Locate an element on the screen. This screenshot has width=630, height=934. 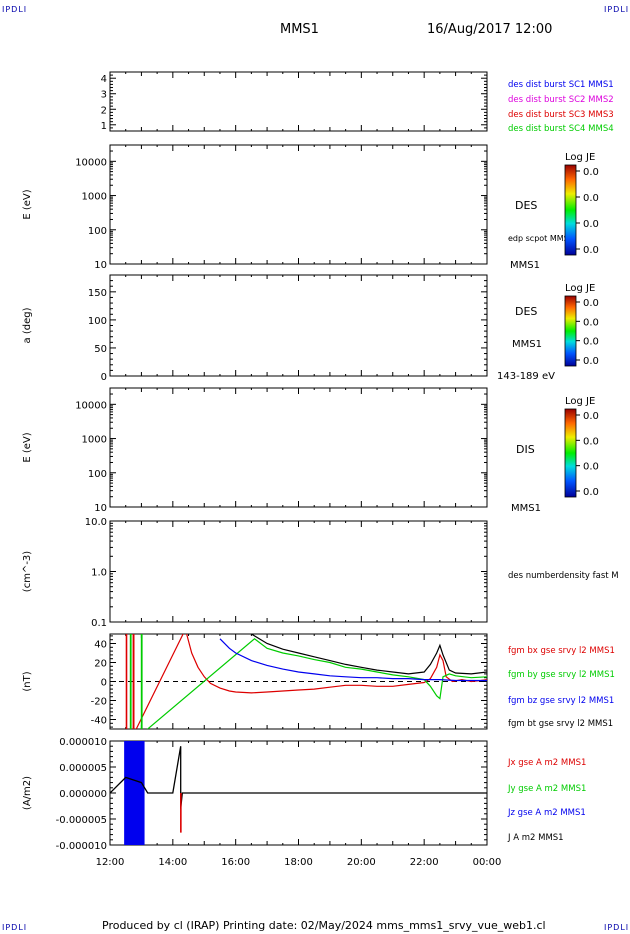
legend-entry: des dist burst SC2 MMS2 is located at coordinates (561, 100).